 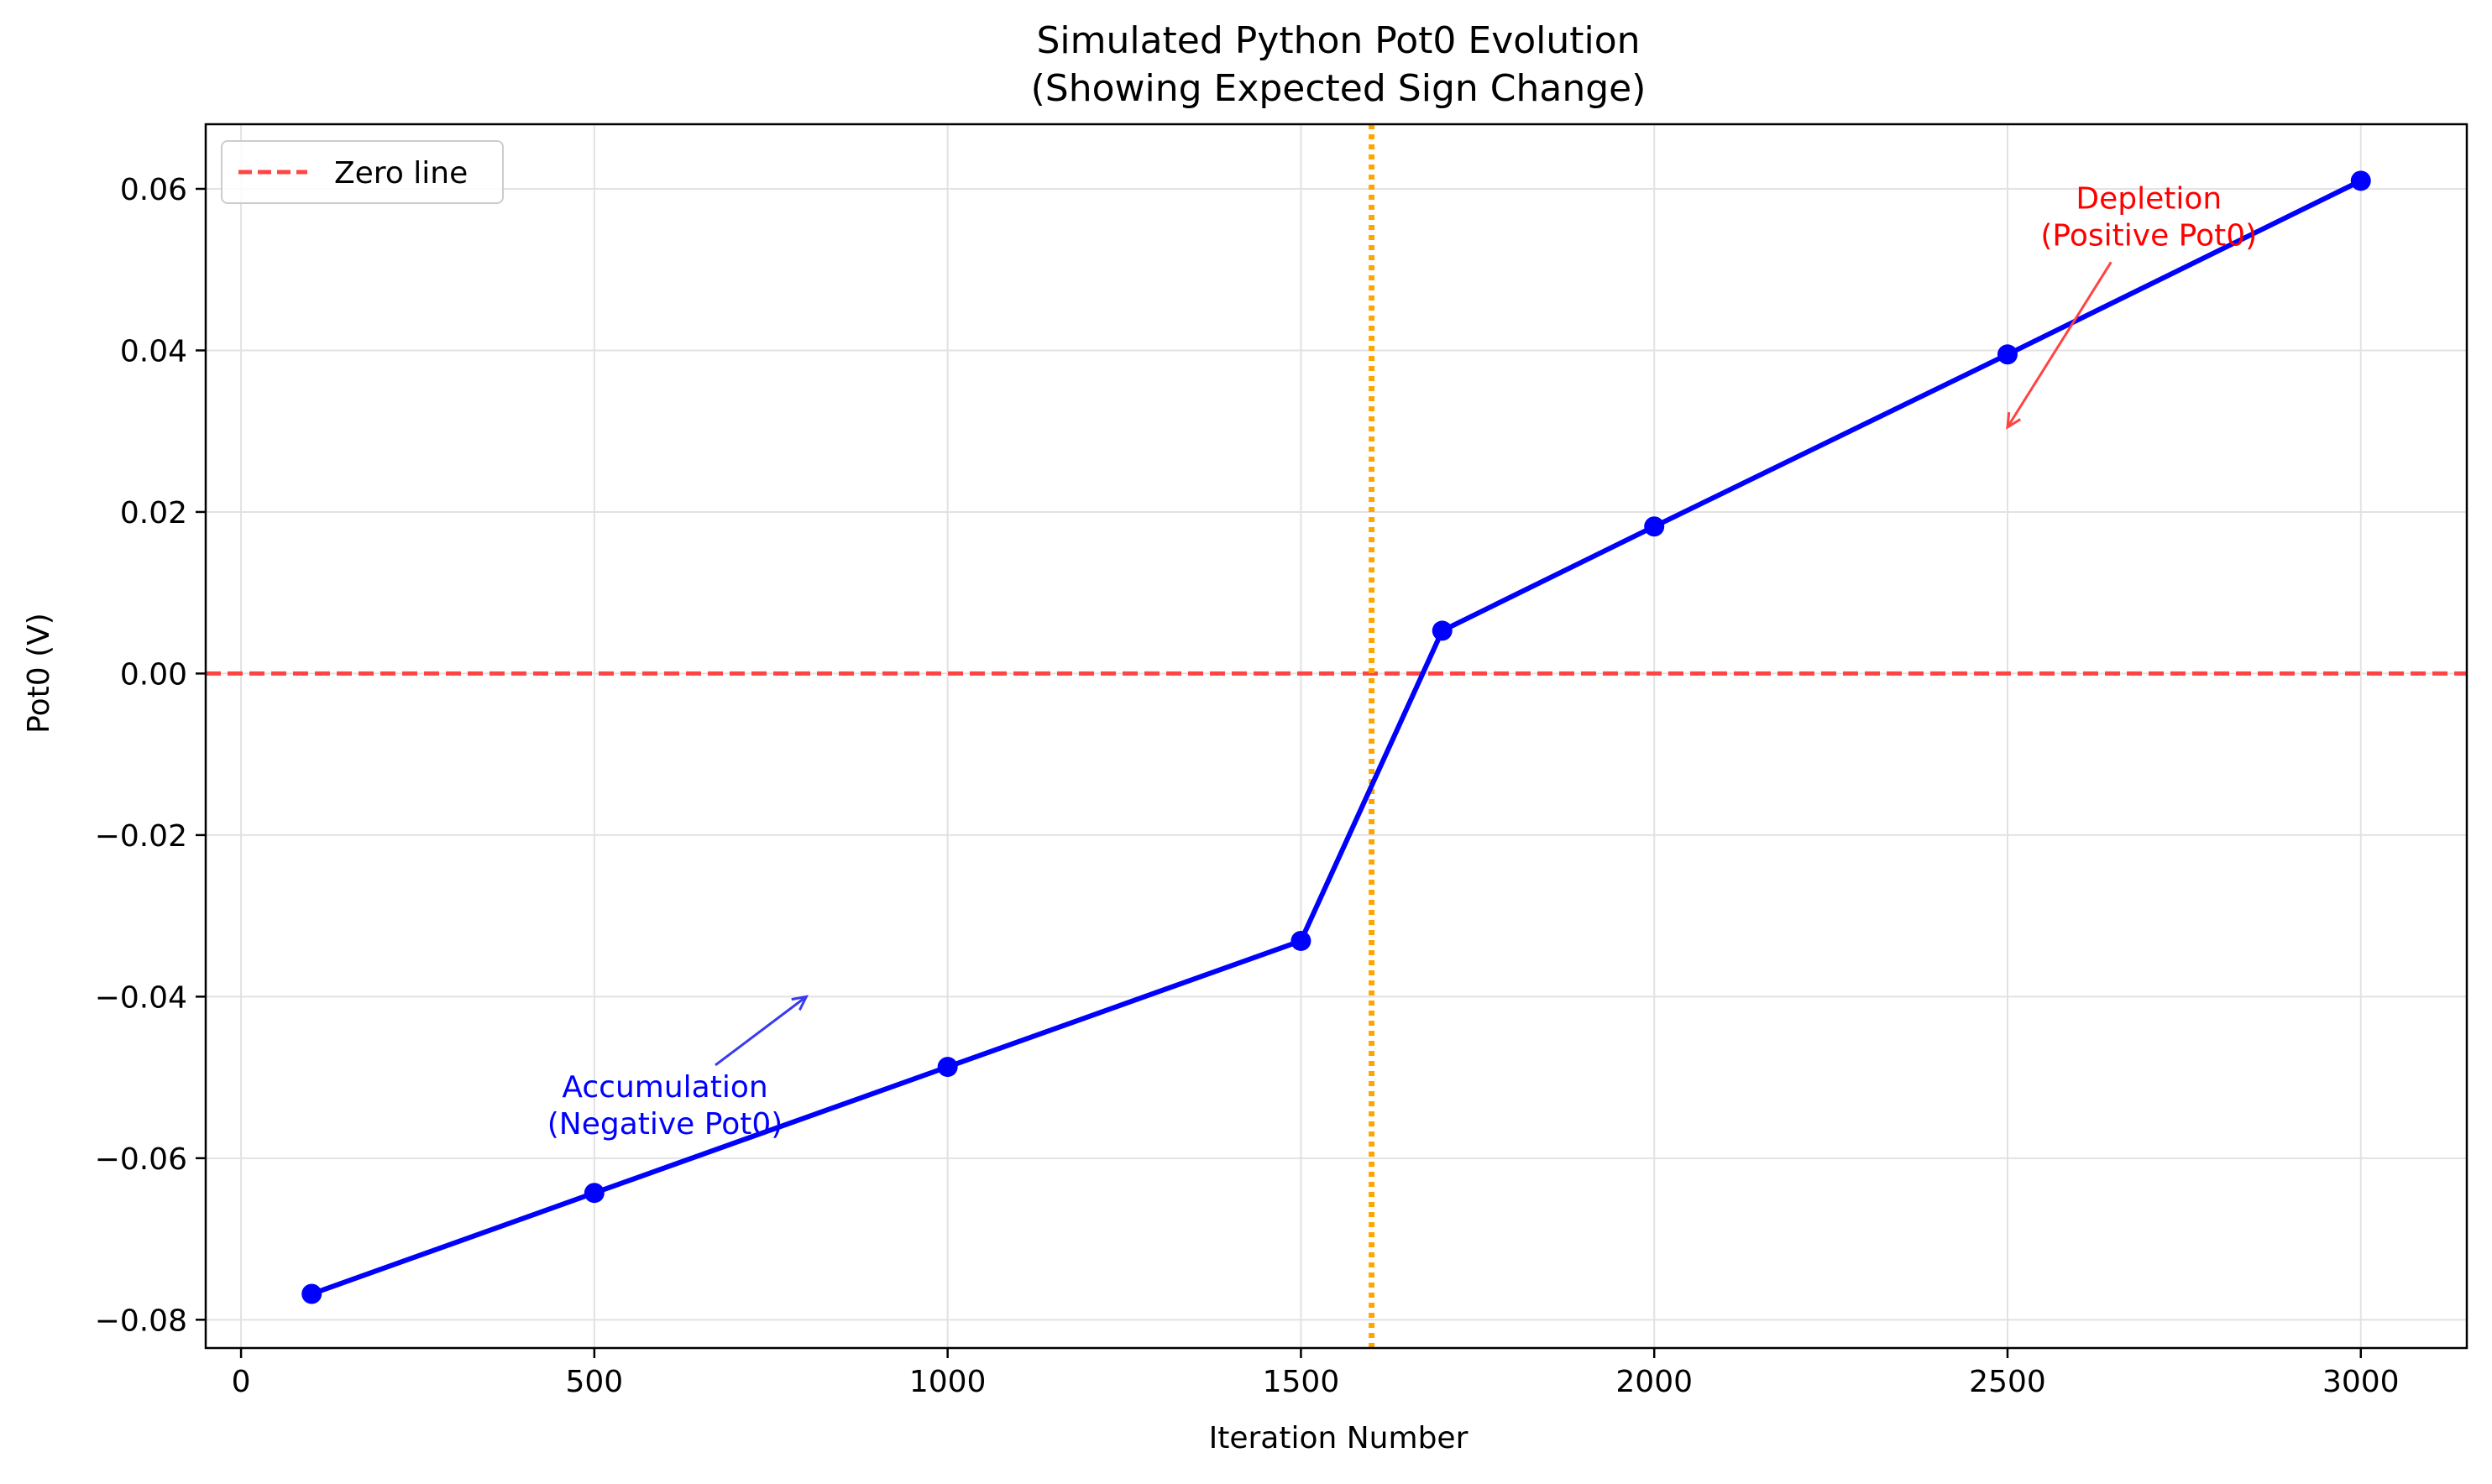 I want to click on legend-label-zero-line: Zero line, so click(x=401, y=173).